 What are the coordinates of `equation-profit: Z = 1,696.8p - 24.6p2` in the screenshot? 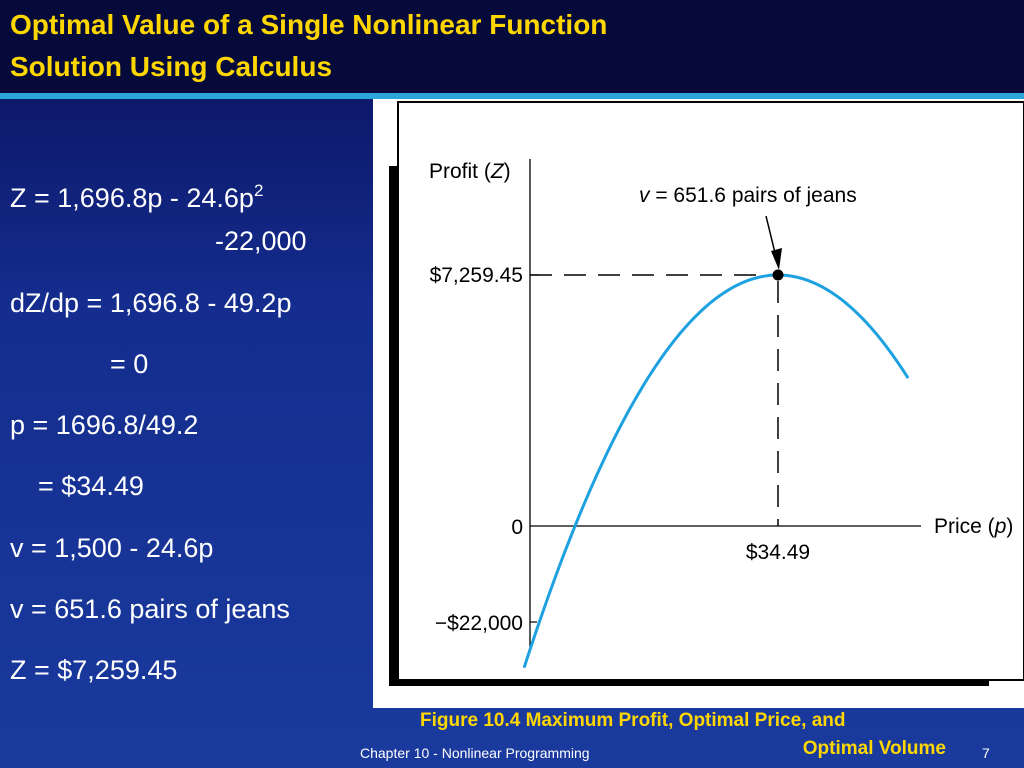 It's located at (137, 197).